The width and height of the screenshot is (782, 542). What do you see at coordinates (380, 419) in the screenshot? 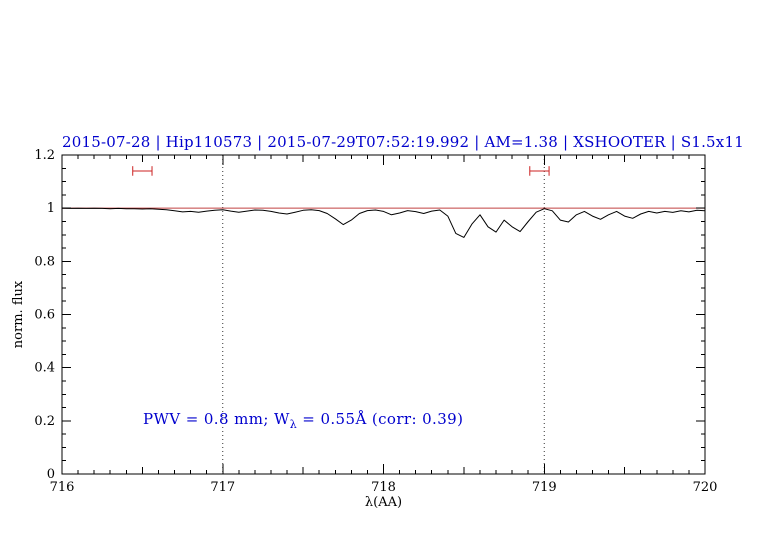
I see `annotation-text-suffix: = 0.55Å (corr: 0.39)` at bounding box center [380, 419].